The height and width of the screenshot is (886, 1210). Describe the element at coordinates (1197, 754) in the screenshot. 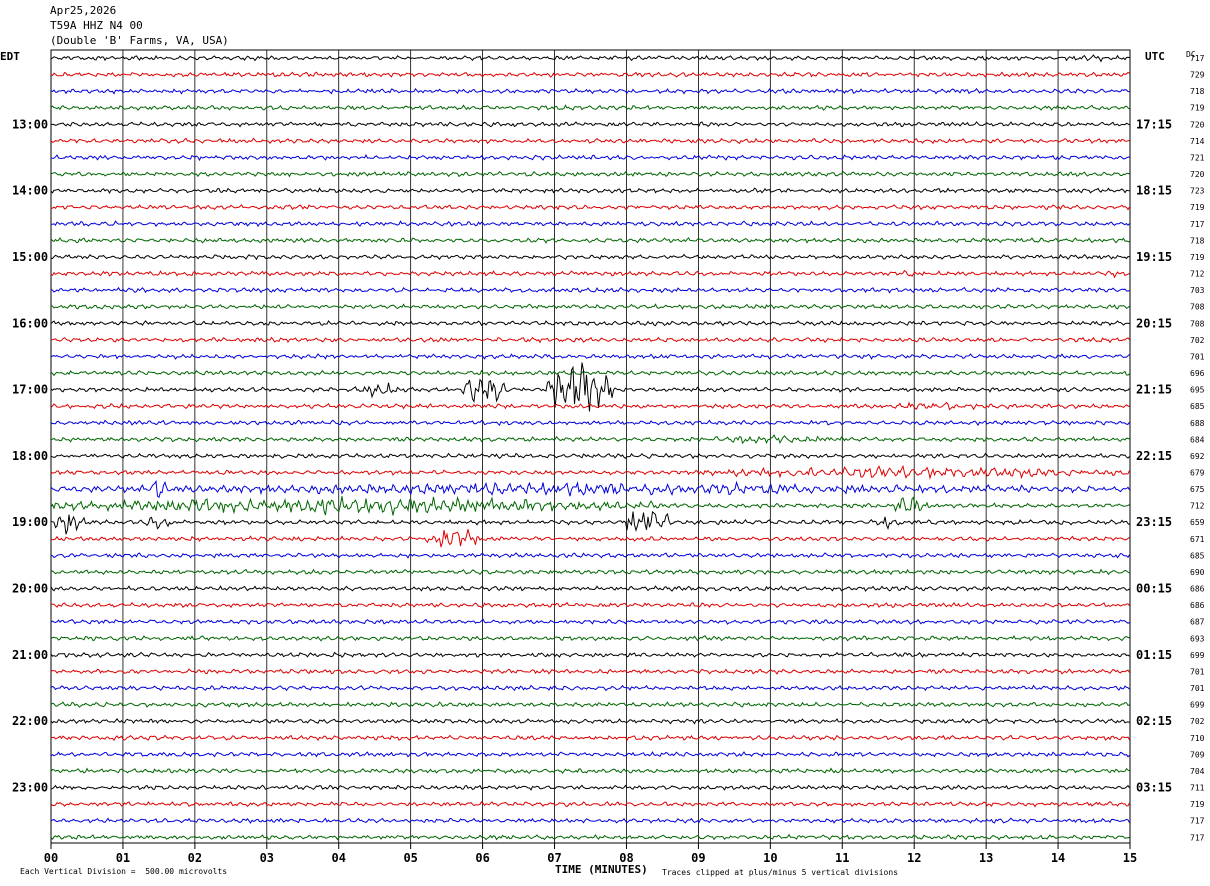

I see `dc-offset-label: 709` at that location.